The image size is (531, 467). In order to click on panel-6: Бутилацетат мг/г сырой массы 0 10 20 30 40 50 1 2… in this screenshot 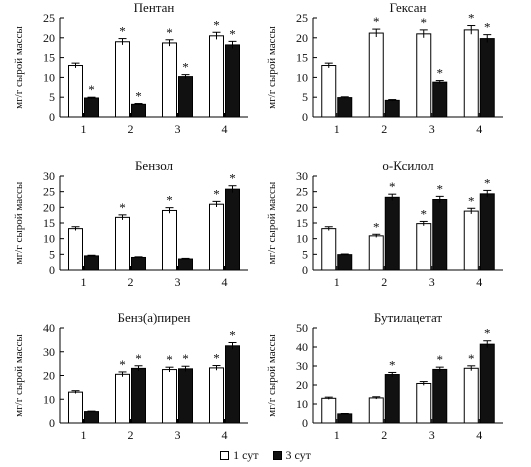, I will do `click(384, 376)`.